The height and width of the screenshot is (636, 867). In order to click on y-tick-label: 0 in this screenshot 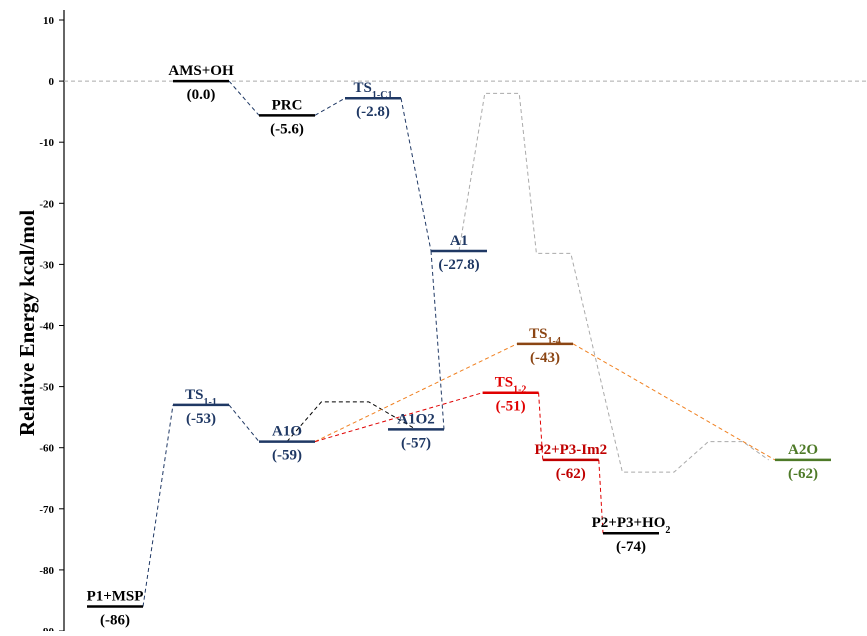, I will do `click(52, 82)`.